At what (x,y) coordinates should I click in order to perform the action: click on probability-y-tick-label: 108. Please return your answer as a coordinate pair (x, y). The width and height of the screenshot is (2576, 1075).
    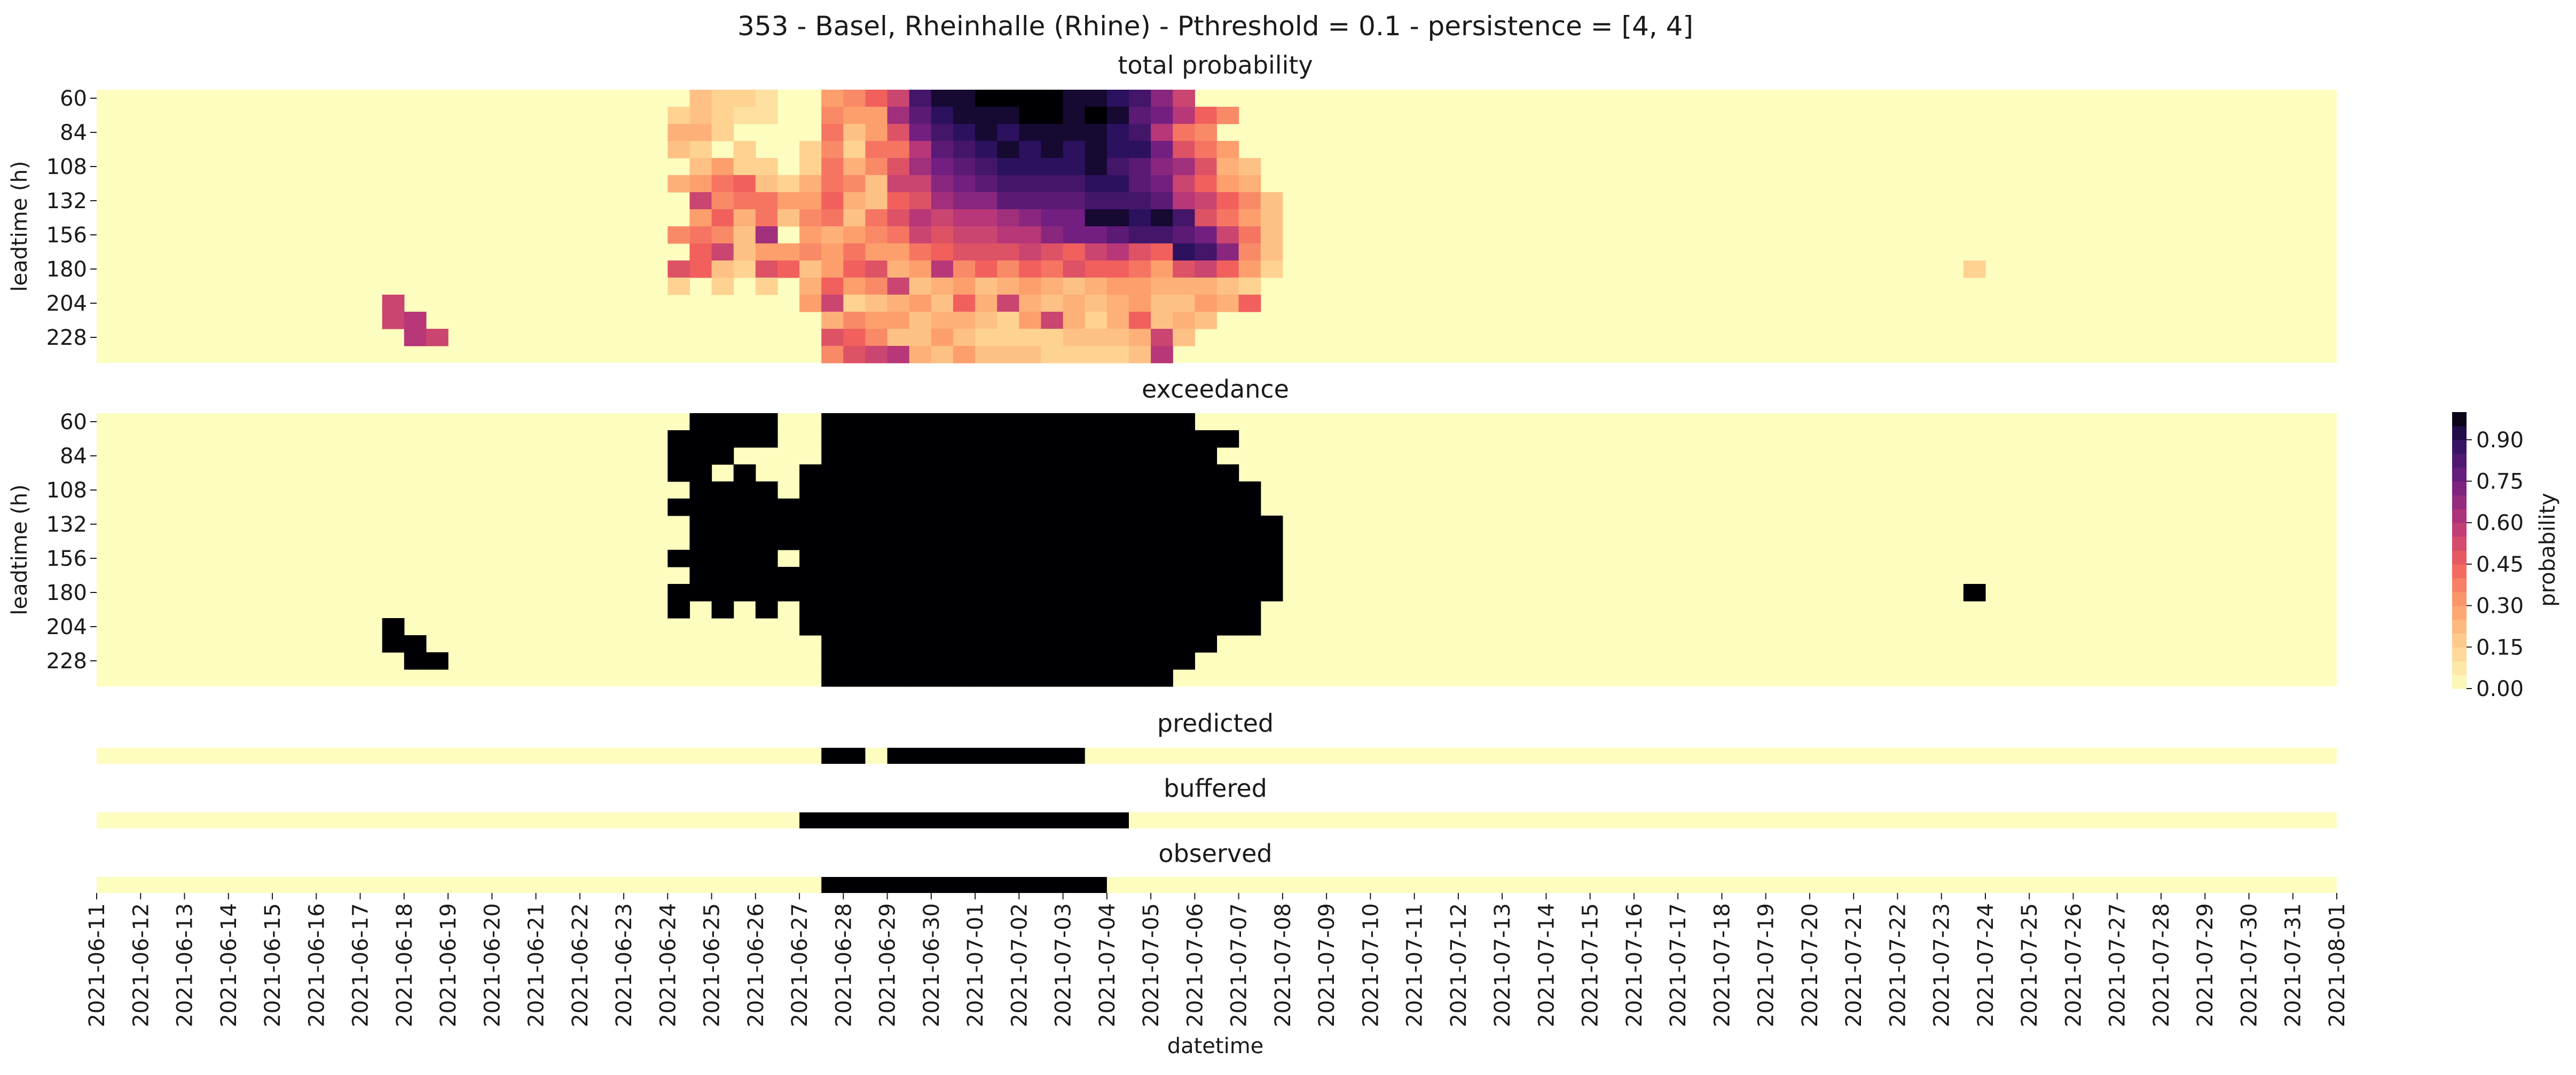
    Looking at the image, I should click on (66, 167).